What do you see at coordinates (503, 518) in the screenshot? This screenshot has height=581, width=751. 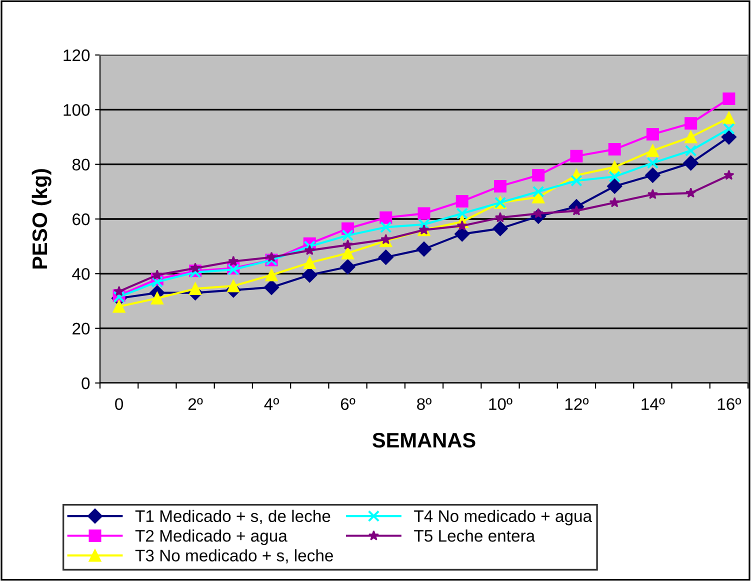 I see `legend-label: T4 No medicado + agua` at bounding box center [503, 518].